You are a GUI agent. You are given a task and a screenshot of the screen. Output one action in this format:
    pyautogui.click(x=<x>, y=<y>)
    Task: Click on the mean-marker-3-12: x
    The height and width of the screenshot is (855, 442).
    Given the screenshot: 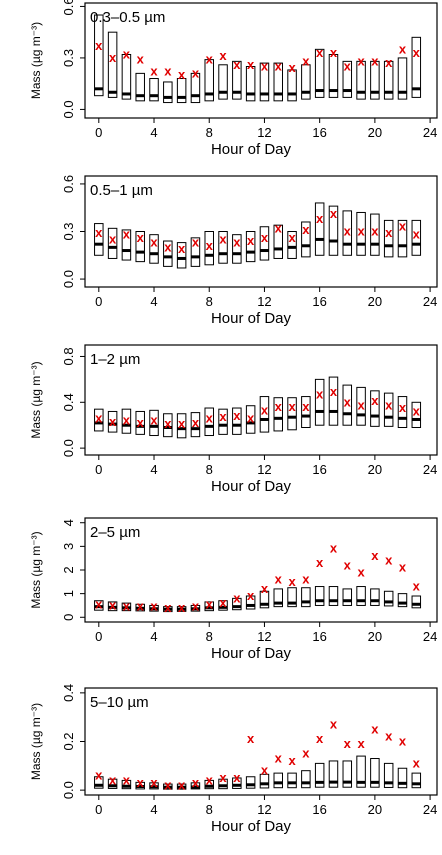 What is the action you would take?
    pyautogui.click(x=265, y=409)
    